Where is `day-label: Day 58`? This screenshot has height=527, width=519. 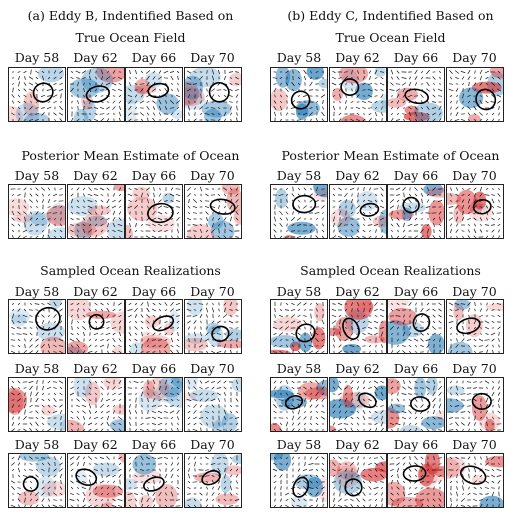
day-label: Day 58 is located at coordinates (299, 175).